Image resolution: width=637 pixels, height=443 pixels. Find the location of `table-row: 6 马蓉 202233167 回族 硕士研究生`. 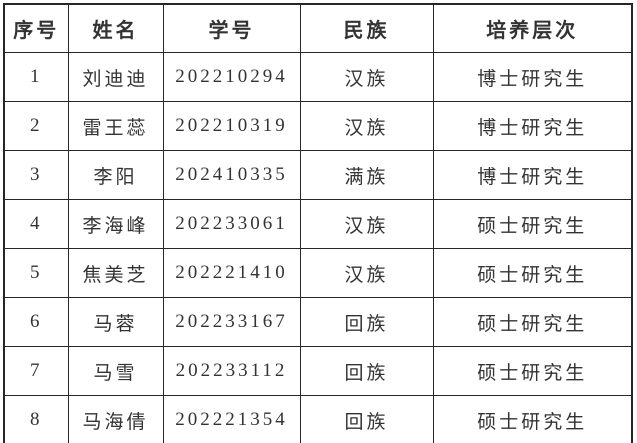

table-row: 6 马蓉 202233167 回族 硕士研究生 is located at coordinates (318, 322).